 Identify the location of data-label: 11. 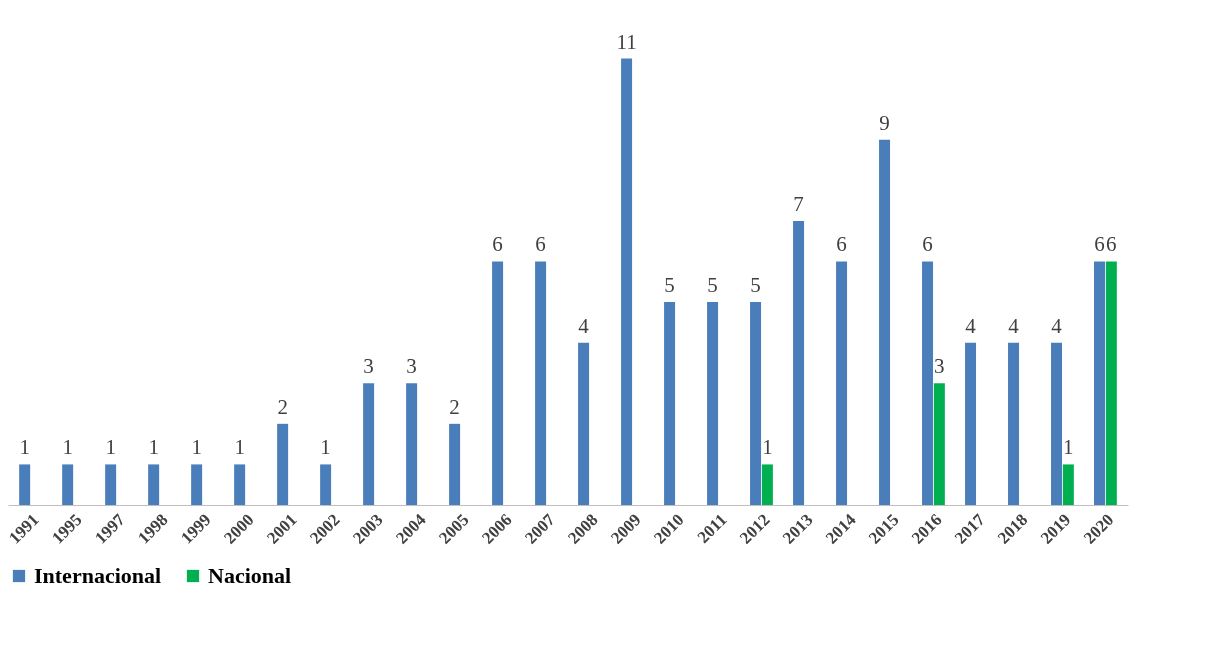
(626, 41).